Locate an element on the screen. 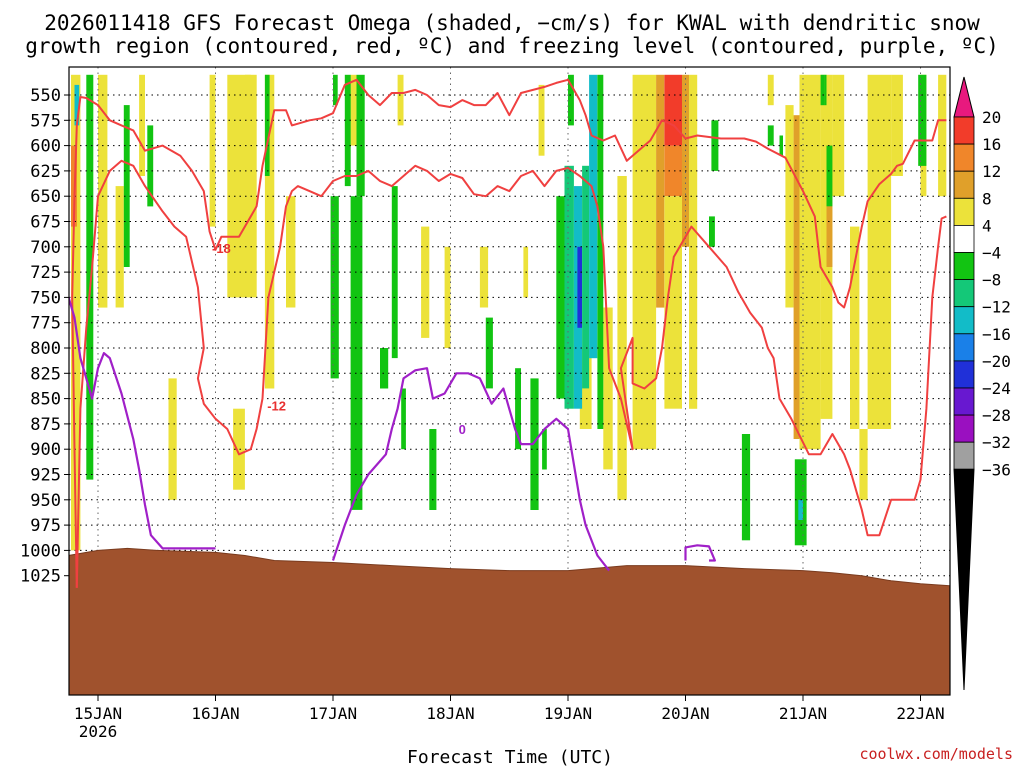 This screenshot has width=1024, height=768. y-tick-label: 675 is located at coordinates (45, 223).